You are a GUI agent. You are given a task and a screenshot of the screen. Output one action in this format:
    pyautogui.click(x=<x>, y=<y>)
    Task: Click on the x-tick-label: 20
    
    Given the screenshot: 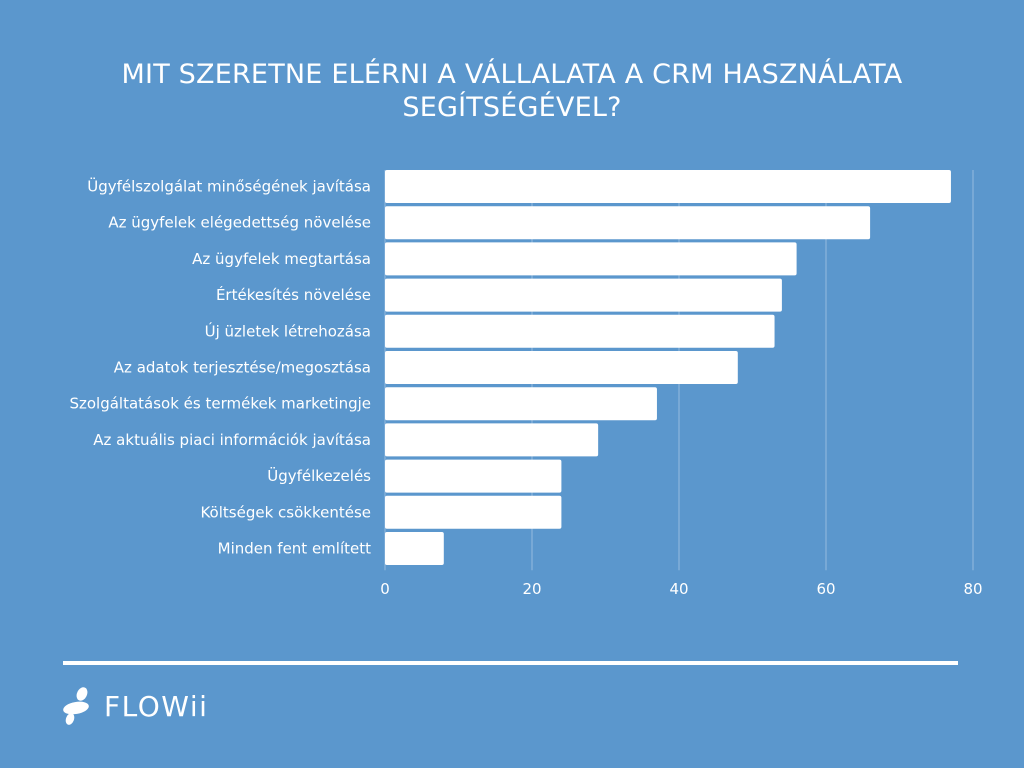 What is the action you would take?
    pyautogui.click(x=531, y=589)
    